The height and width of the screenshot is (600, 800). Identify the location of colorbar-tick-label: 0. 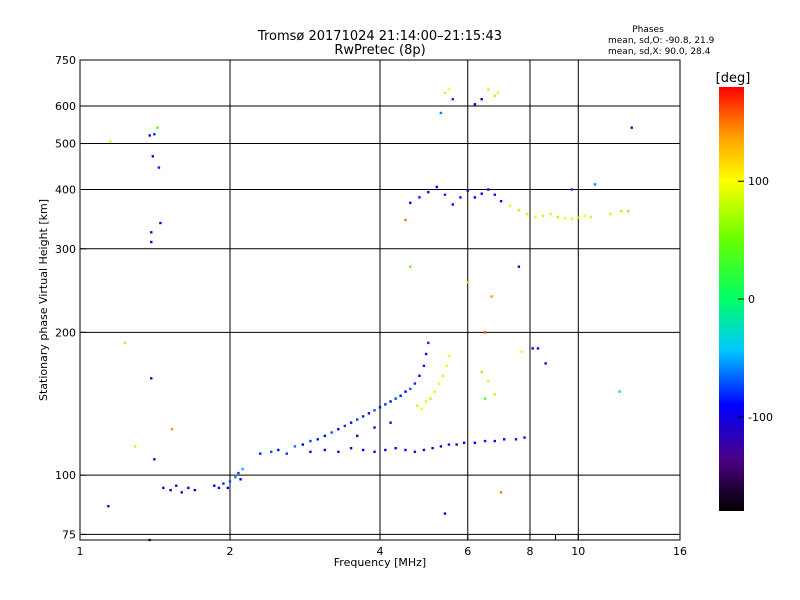
(751, 299).